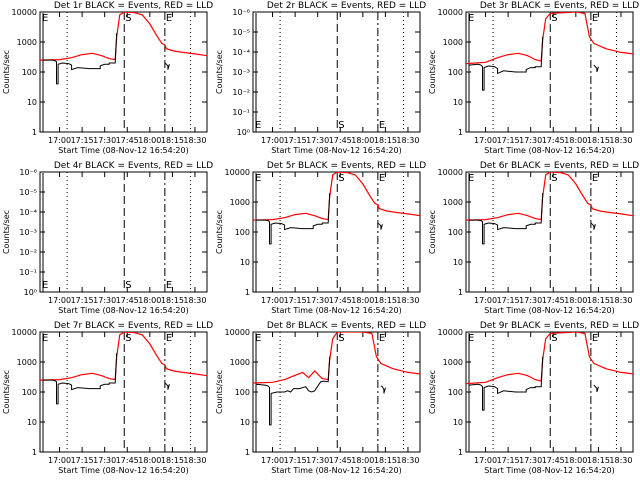  What do you see at coordinates (241, 12) in the screenshot?
I see `y-tick-label: 10⁻⁶` at bounding box center [241, 12].